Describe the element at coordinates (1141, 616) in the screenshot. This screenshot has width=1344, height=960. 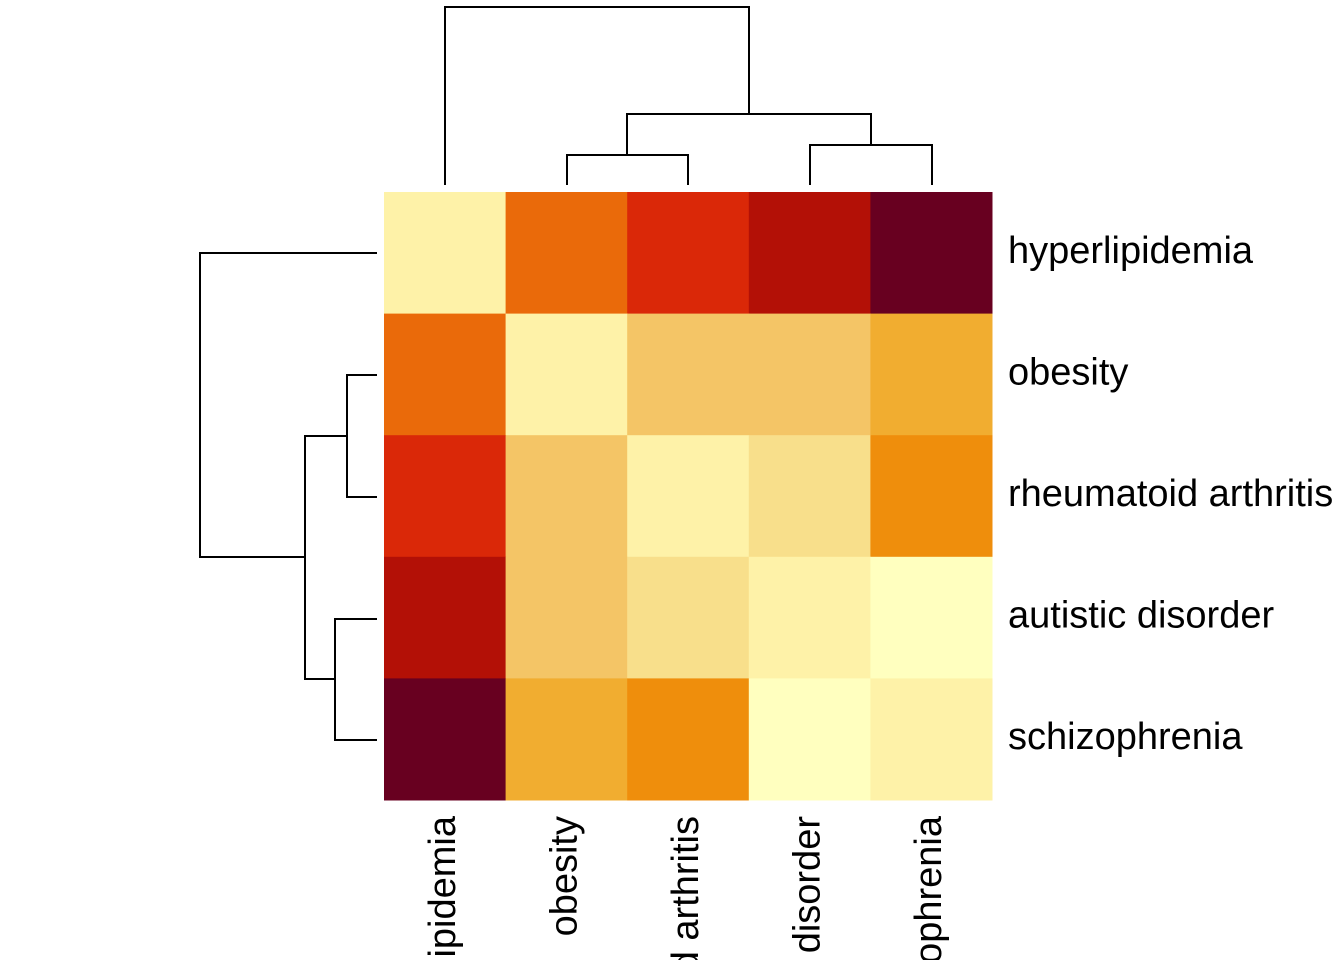
I see `row-label: autistic disorder` at that location.